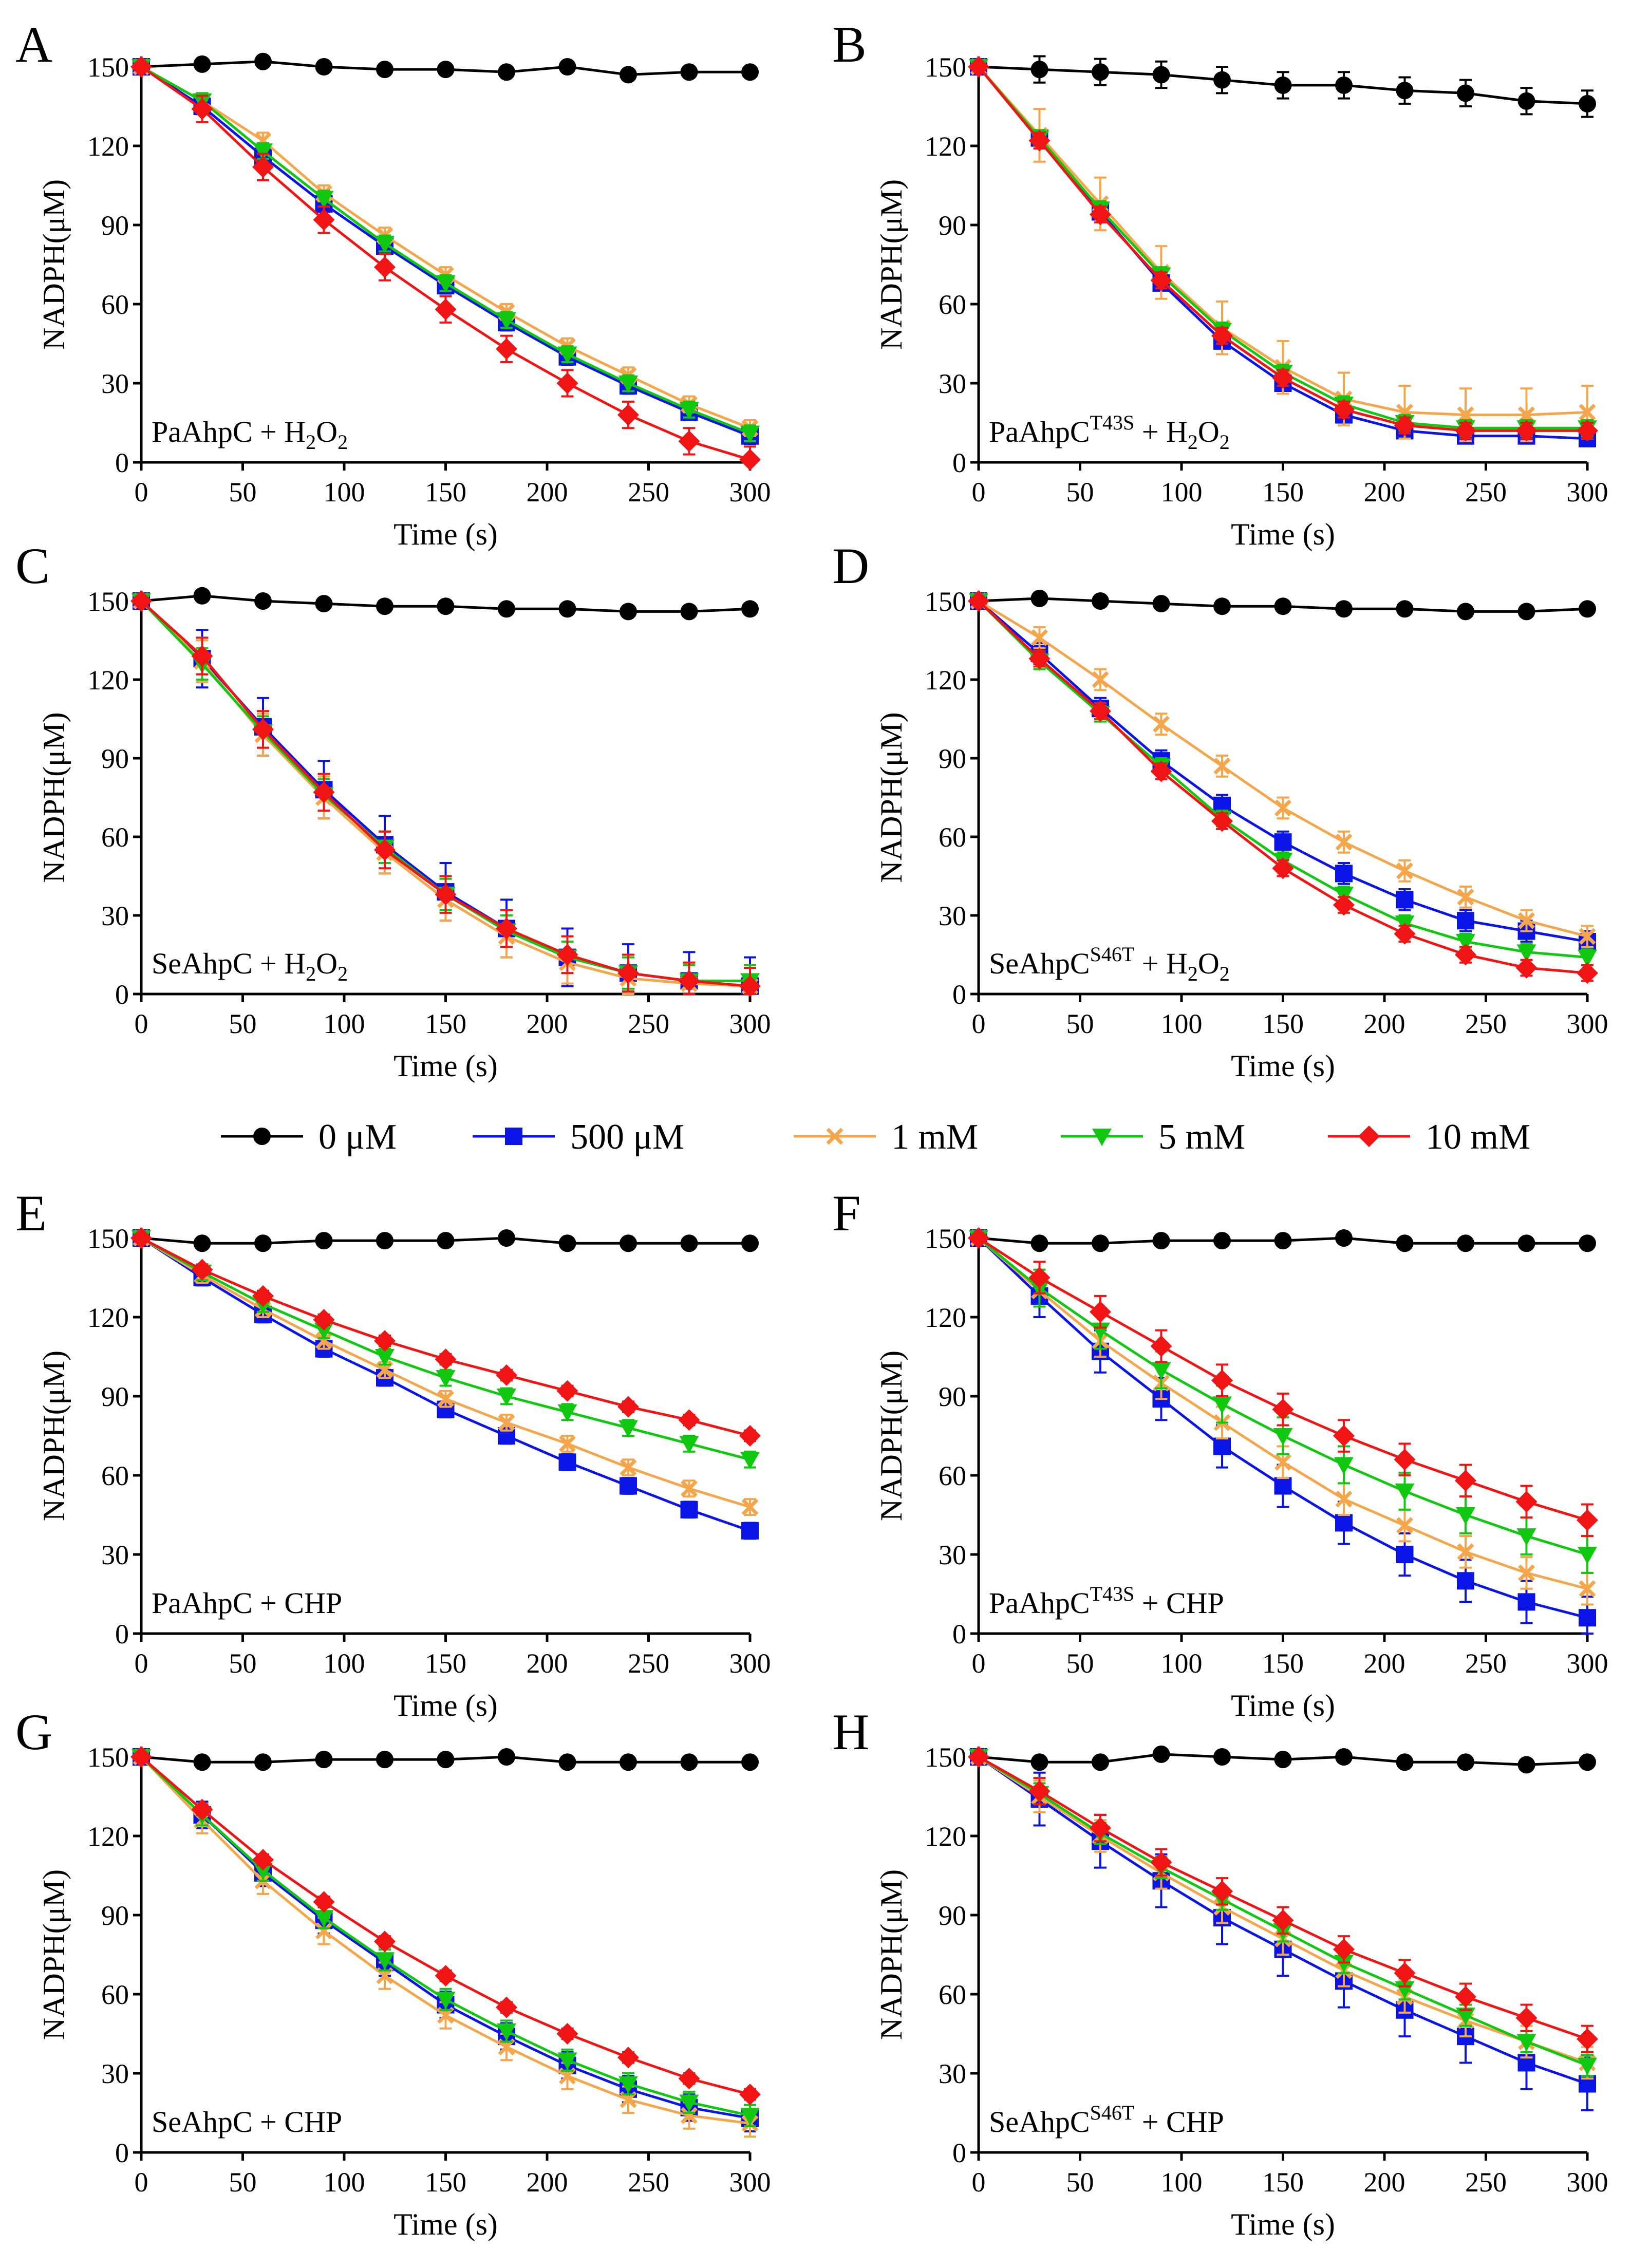 This screenshot has width=1631, height=2268. What do you see at coordinates (1179, 2122) in the screenshot?
I see `annotation-text: + CHP` at bounding box center [1179, 2122].